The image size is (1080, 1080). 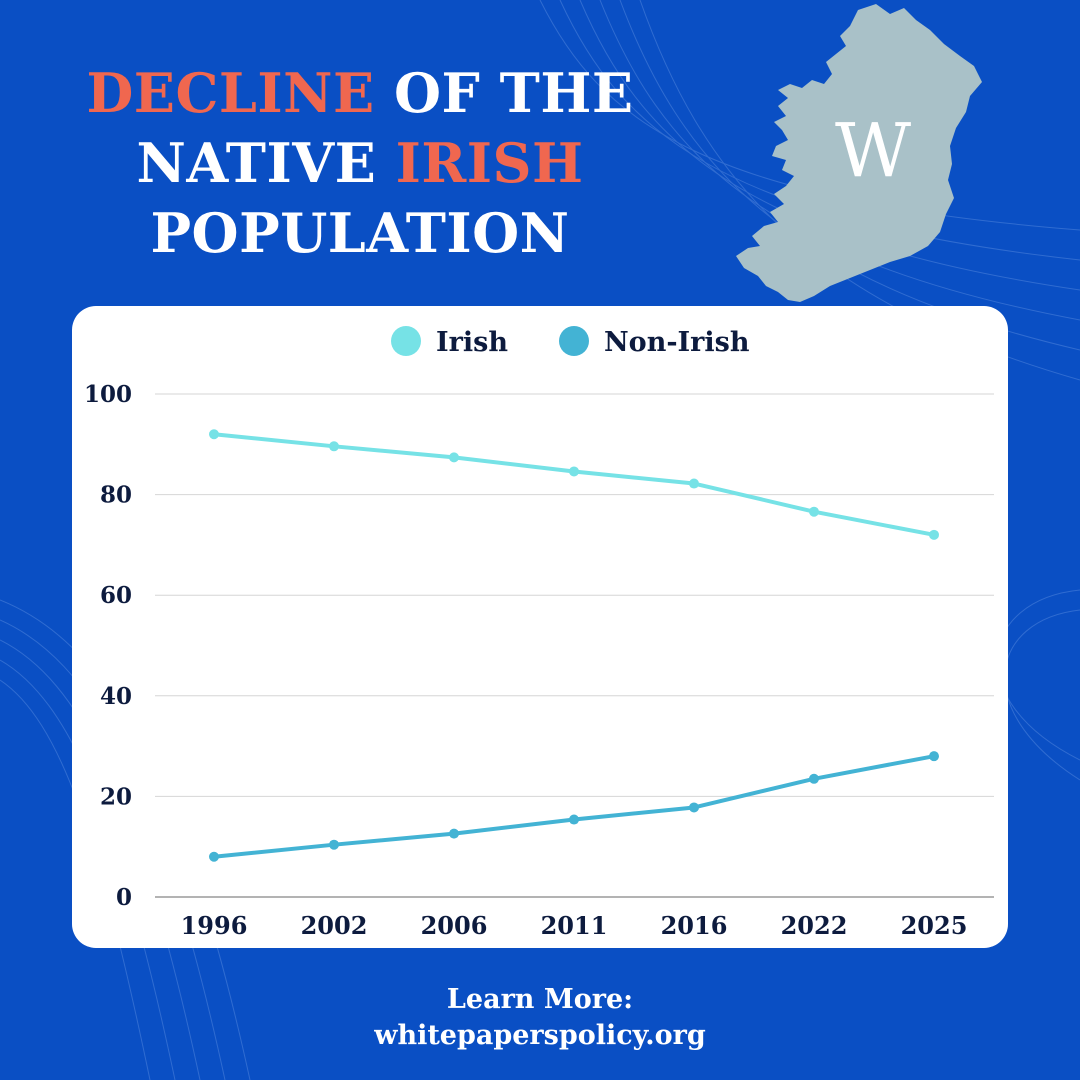 I want to click on legend-marker-irish, so click(x=406, y=341).